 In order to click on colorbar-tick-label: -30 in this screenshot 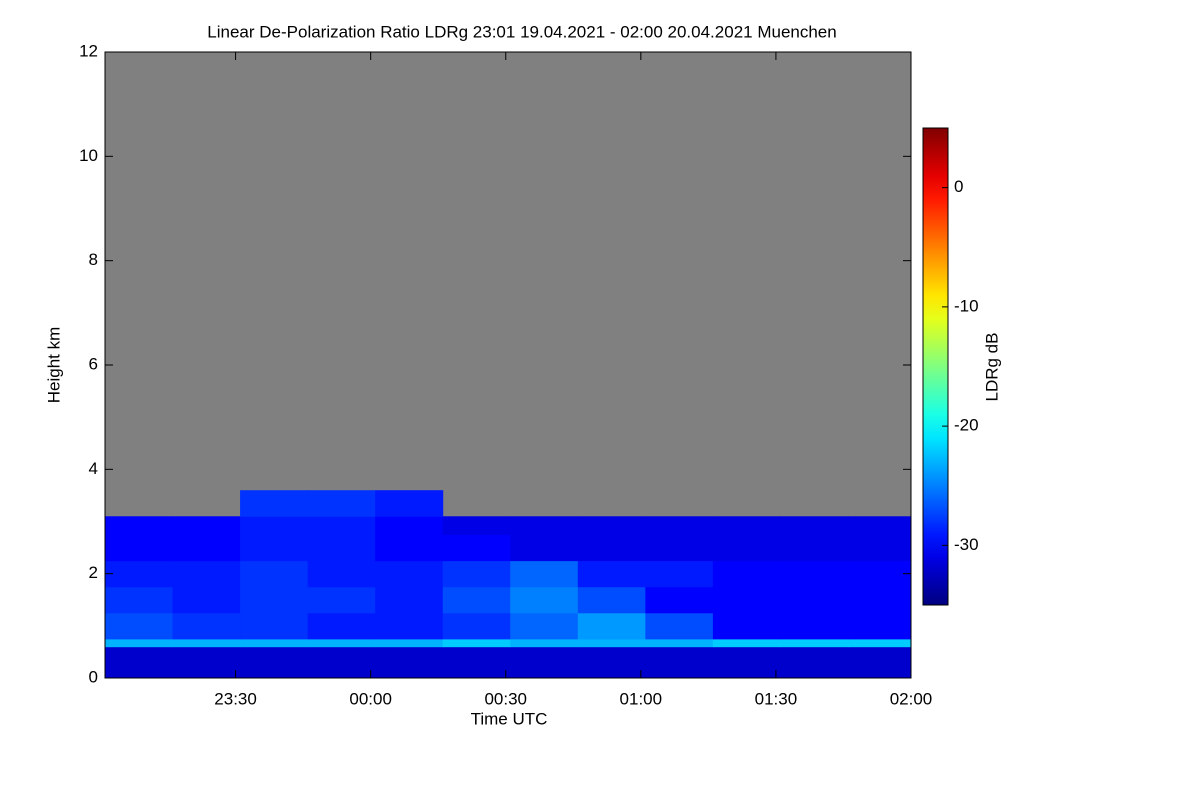, I will do `click(966, 544)`.